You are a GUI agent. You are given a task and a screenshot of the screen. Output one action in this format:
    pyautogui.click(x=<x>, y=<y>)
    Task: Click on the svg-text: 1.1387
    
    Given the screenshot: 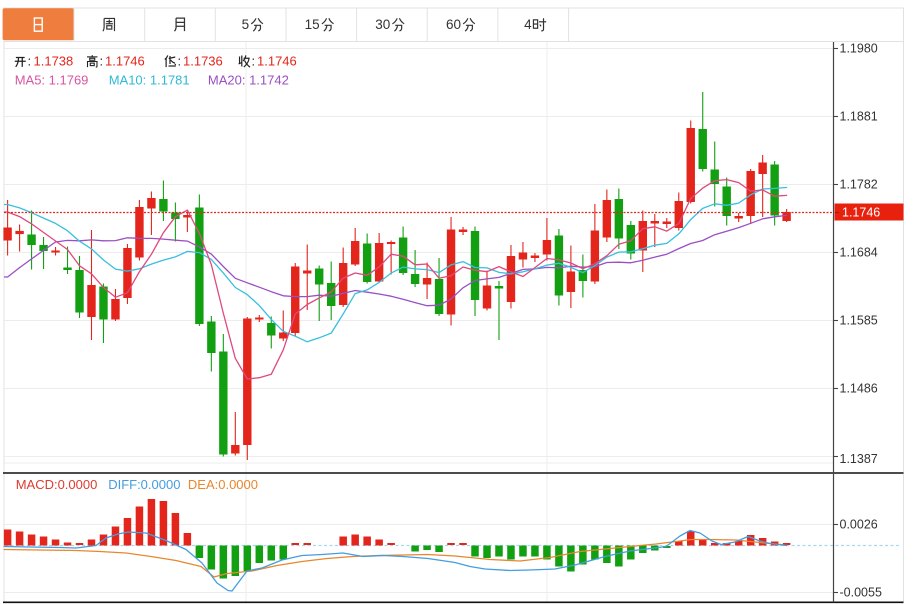 What is the action you would take?
    pyautogui.click(x=859, y=459)
    